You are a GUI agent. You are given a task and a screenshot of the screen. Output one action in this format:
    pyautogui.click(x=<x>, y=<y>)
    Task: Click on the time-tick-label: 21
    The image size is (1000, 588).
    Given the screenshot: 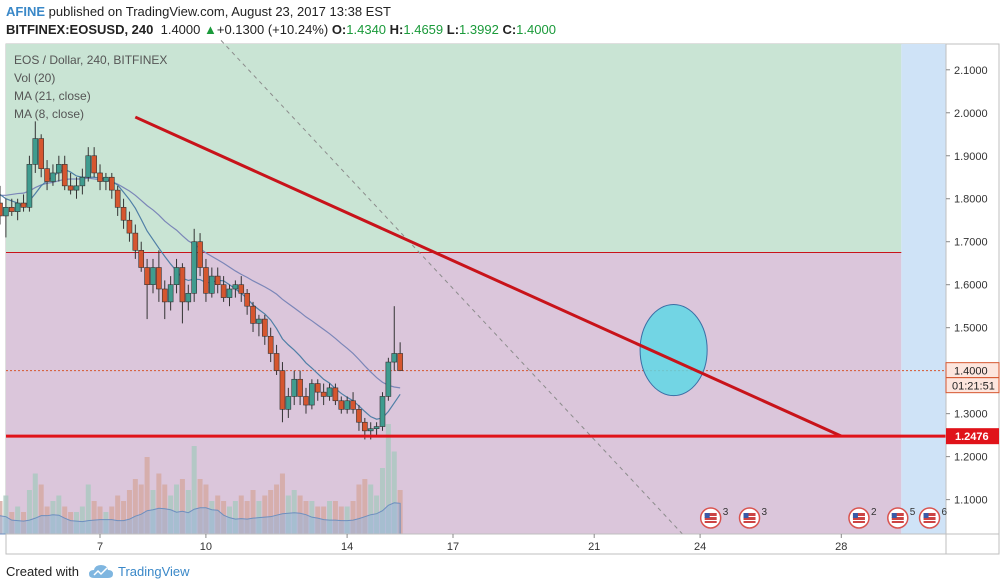 What is the action you would take?
    pyautogui.click(x=594, y=547)
    